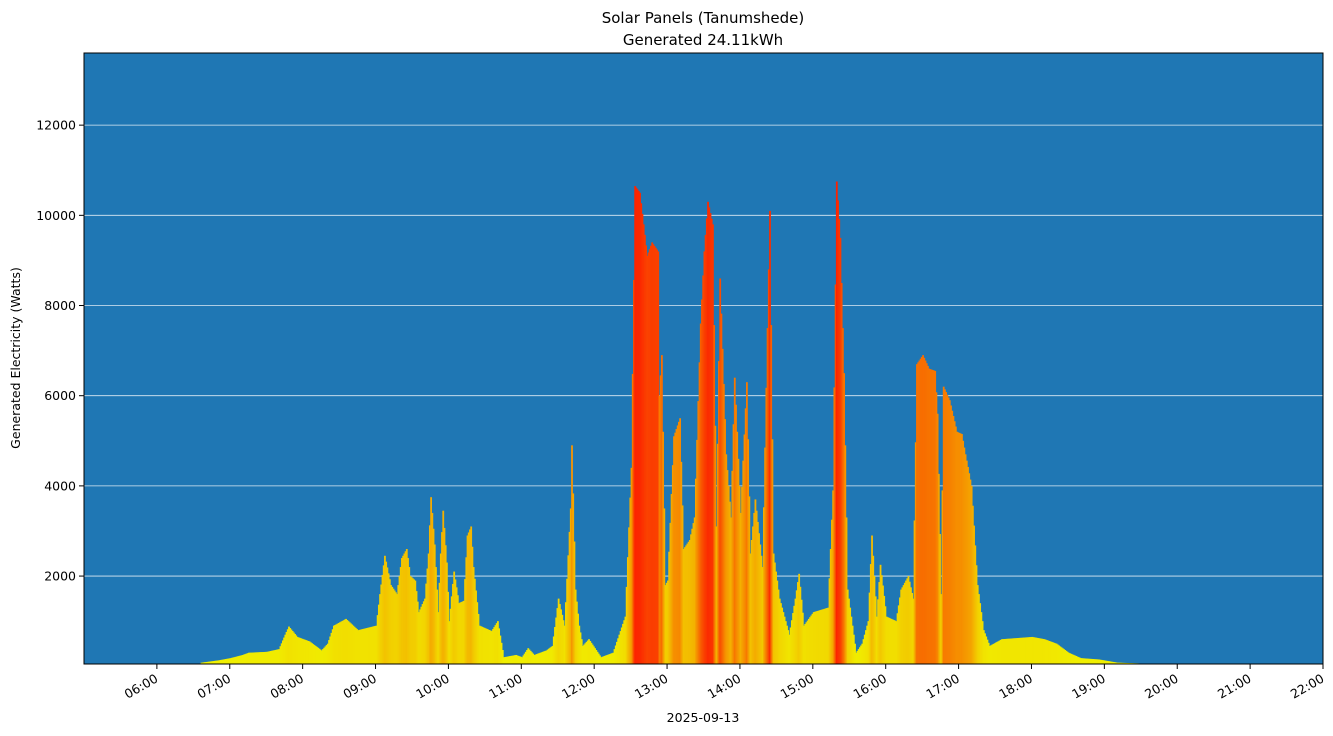  I want to click on x-axis-label: 2025-09-13, so click(703, 717).